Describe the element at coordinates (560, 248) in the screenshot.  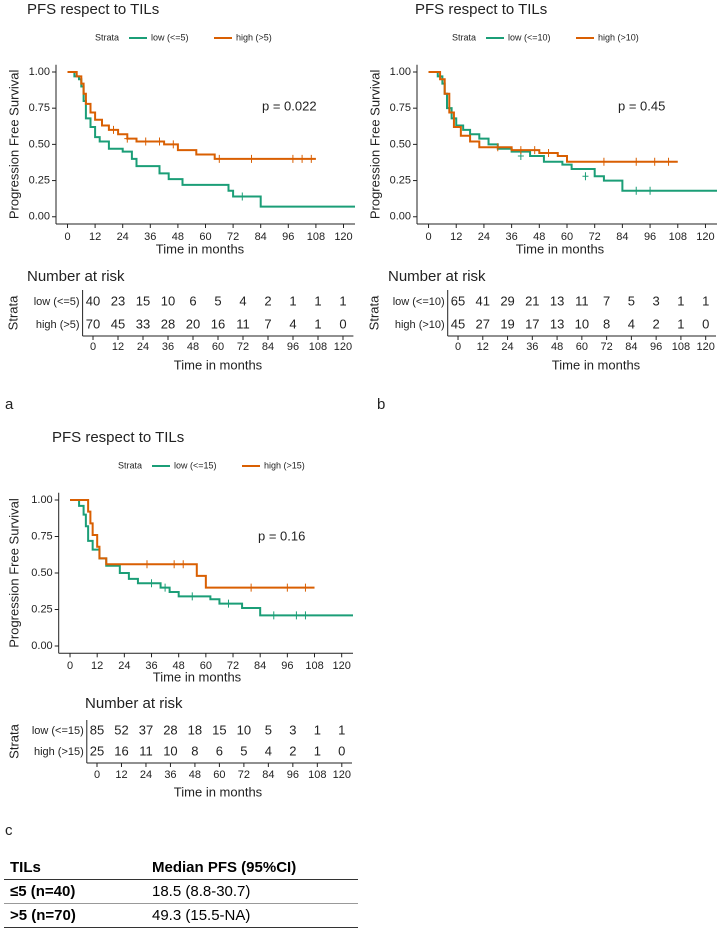
I see `x-axis-label: Time in months` at that location.